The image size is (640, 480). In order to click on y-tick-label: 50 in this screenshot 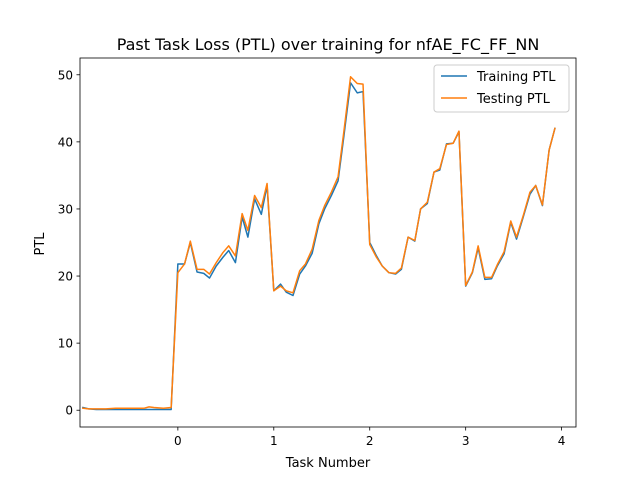, I will do `click(65, 75)`.